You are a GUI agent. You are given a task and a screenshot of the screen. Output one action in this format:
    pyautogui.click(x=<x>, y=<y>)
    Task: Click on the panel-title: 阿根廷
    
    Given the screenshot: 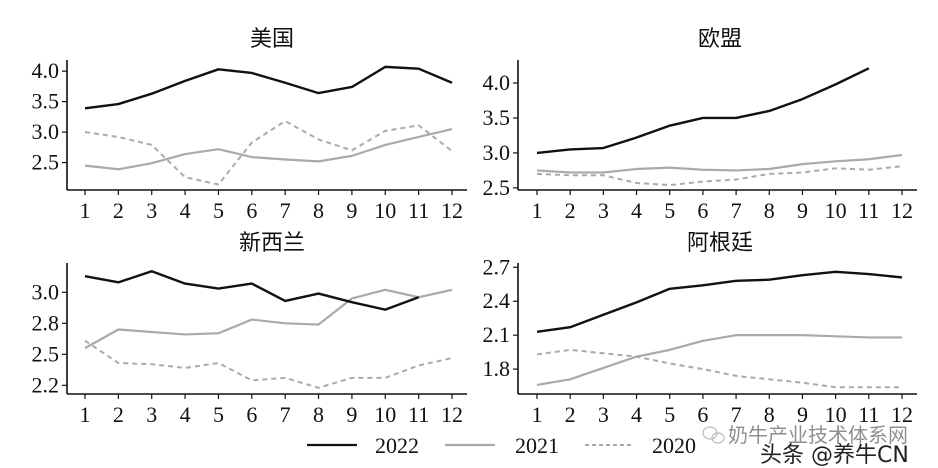 What is the action you would take?
    pyautogui.click(x=720, y=242)
    